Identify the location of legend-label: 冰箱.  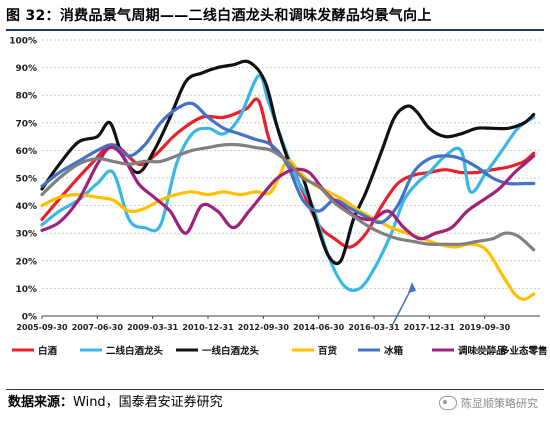
(394, 351).